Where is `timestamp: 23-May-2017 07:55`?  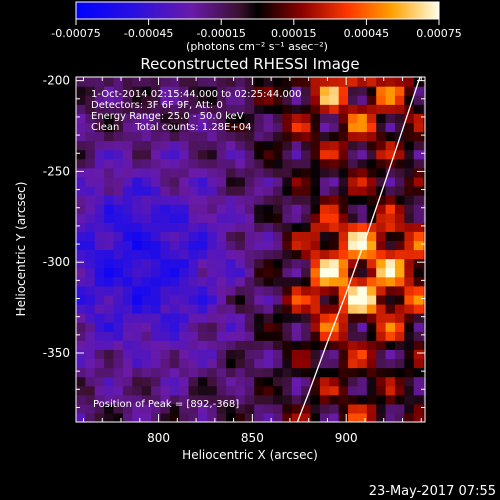 timestamp: 23-May-2017 07:55 is located at coordinates (432, 491).